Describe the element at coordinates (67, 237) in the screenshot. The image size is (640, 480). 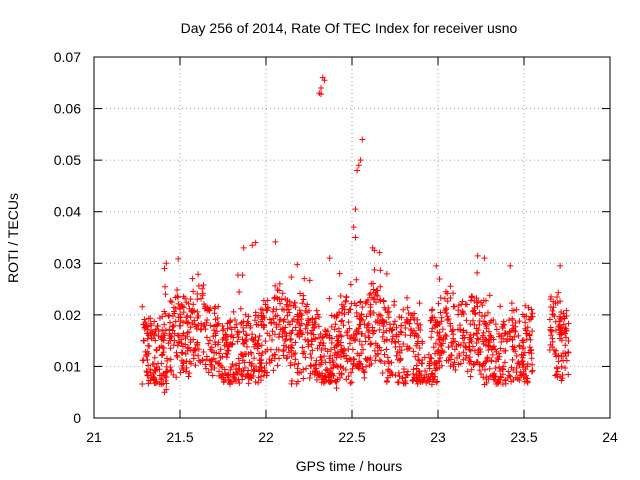
I see `y-tick-labels: 0 0.01 0.02 0.03 0.04 0.05 0.06 0.07` at that location.